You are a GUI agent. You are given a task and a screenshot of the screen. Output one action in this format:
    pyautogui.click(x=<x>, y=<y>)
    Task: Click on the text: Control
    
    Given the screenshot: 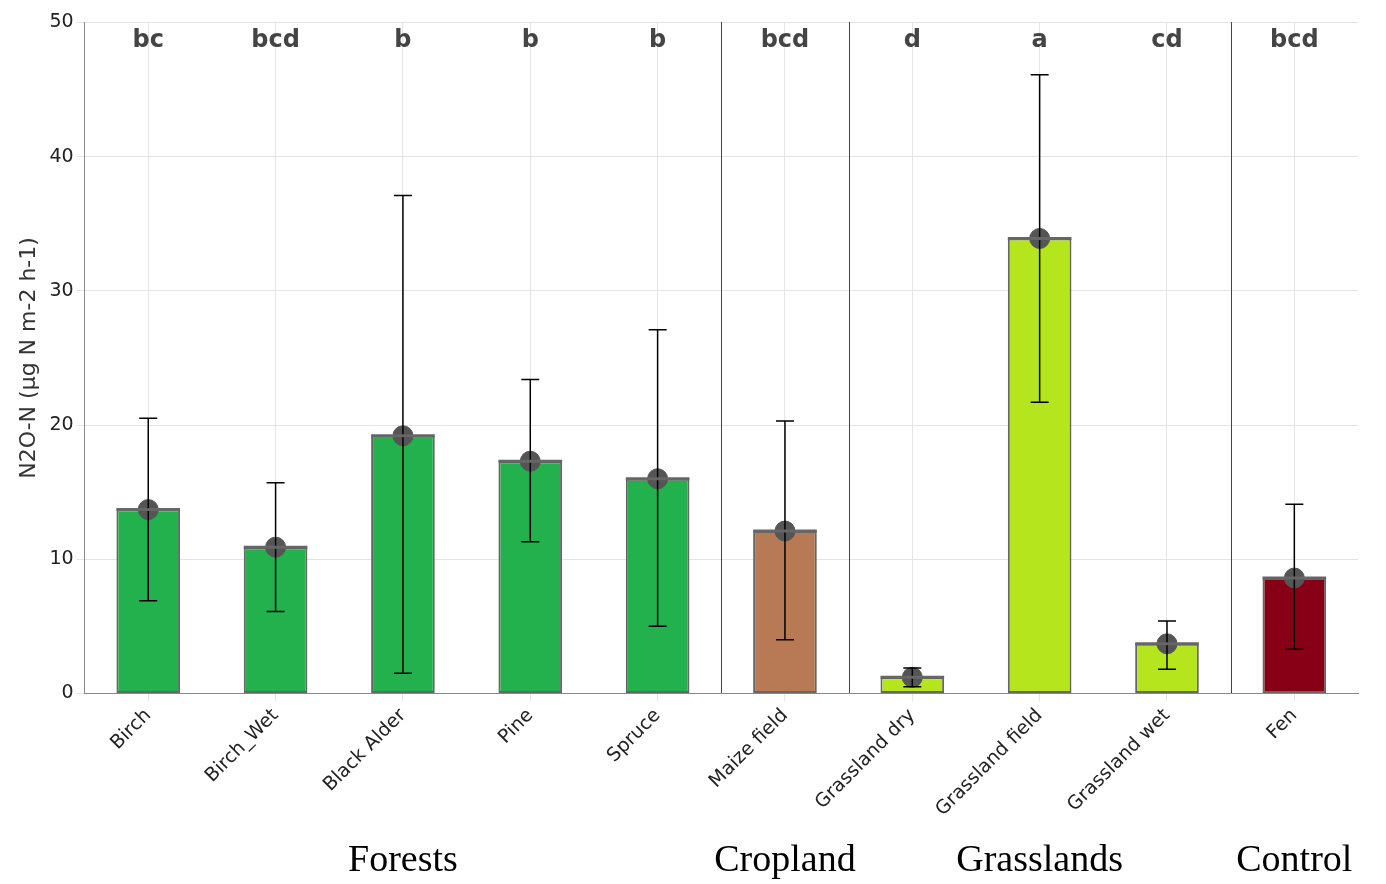 What is the action you would take?
    pyautogui.click(x=1294, y=857)
    